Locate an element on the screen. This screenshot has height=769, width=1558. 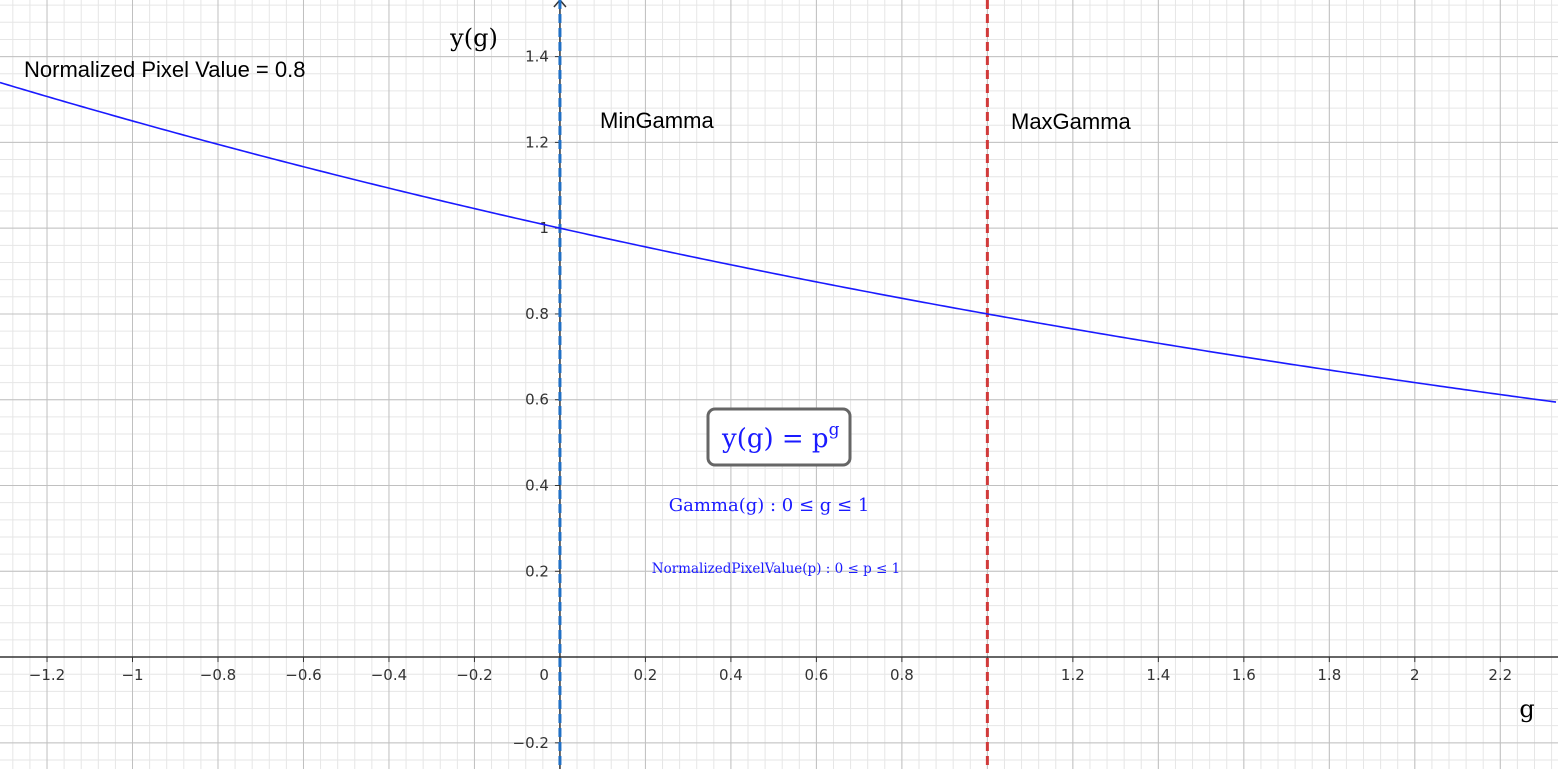
y-axis-title: y(g) is located at coordinates (473, 38).